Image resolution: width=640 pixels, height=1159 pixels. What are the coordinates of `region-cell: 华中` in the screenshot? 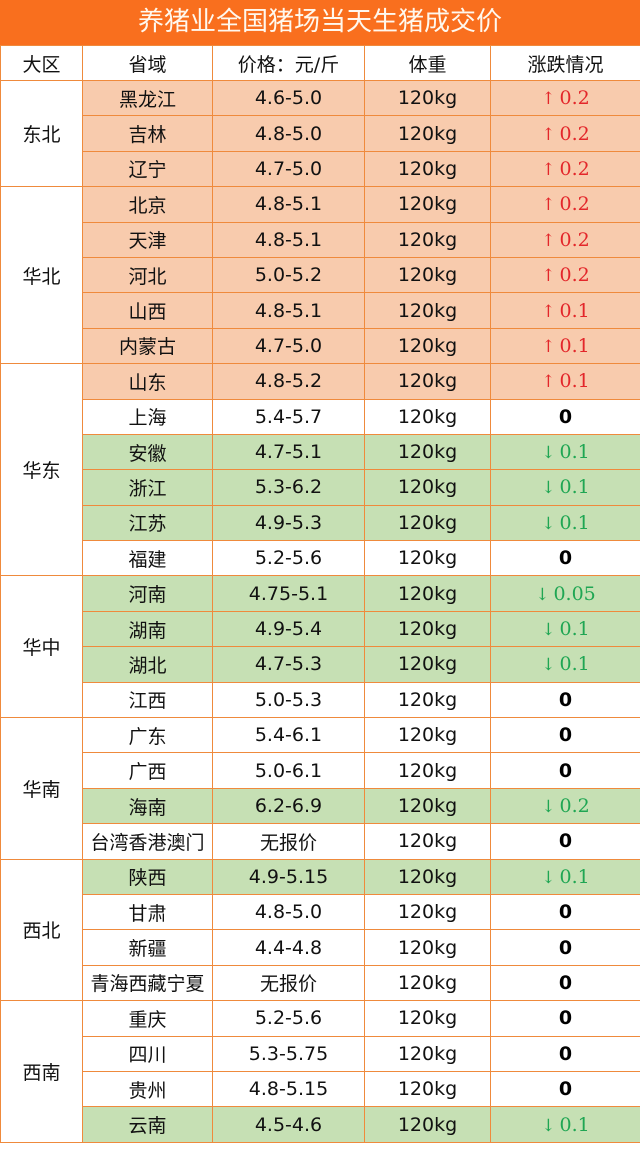 It's located at (41, 647).